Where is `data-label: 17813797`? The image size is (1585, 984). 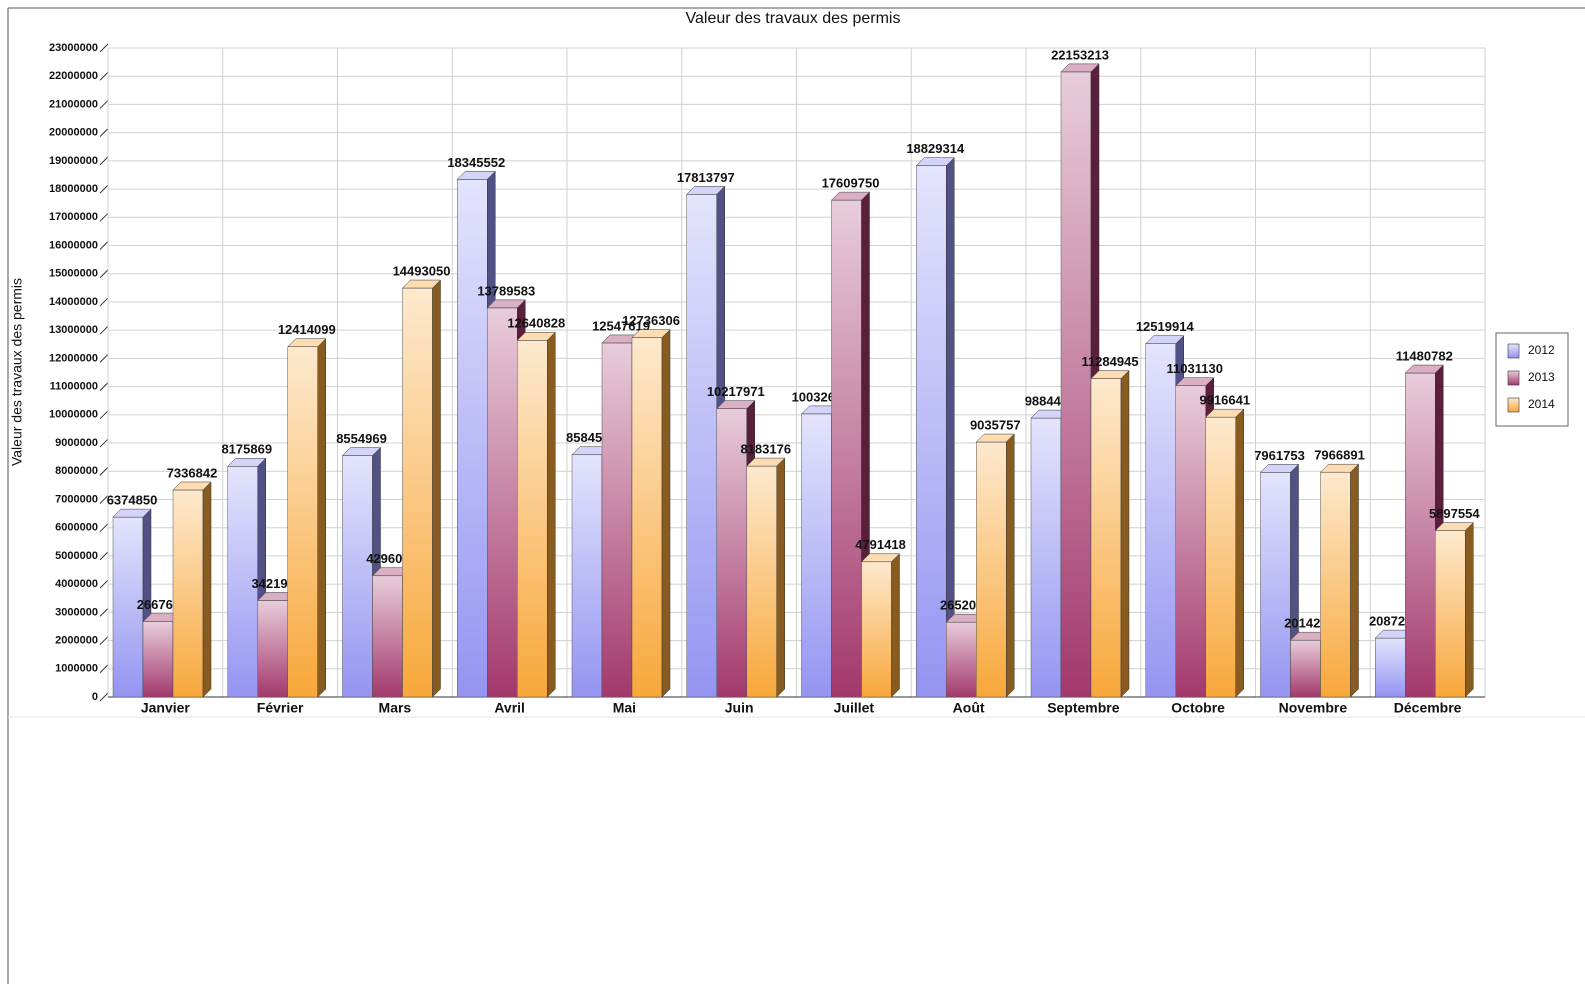
data-label: 17813797 is located at coordinates (706, 177).